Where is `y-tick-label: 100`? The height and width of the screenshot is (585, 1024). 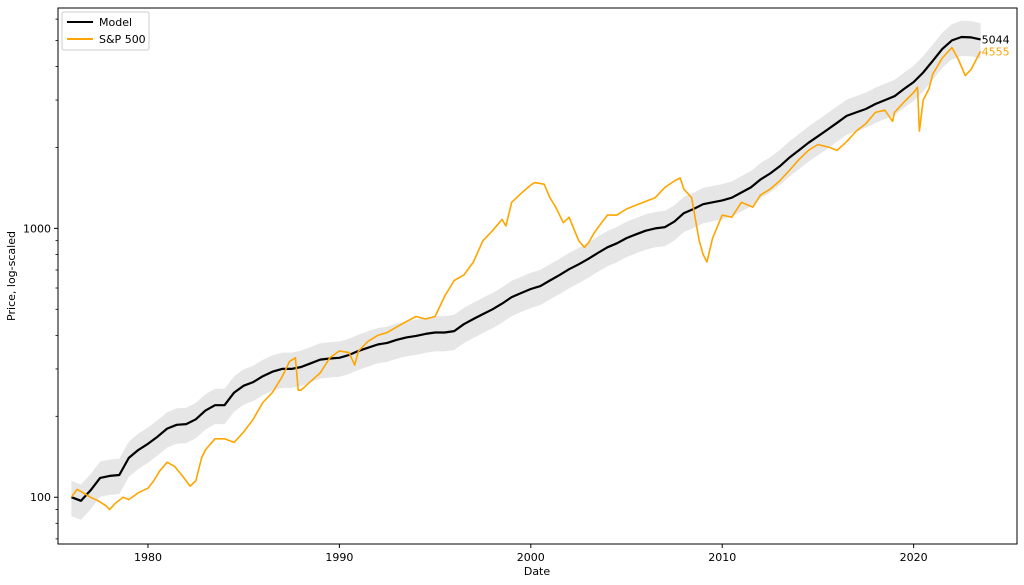 y-tick-label: 100 is located at coordinates (40, 497).